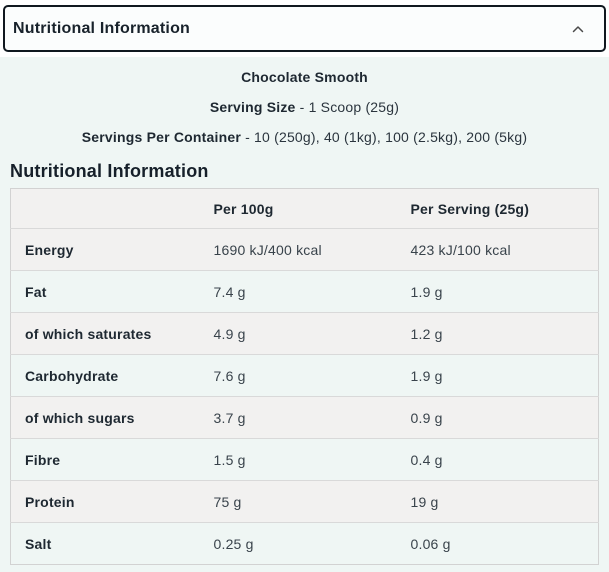 The image size is (609, 572). Describe the element at coordinates (229, 333) in the screenshot. I see `per-100g-value: 4.9 g` at that location.